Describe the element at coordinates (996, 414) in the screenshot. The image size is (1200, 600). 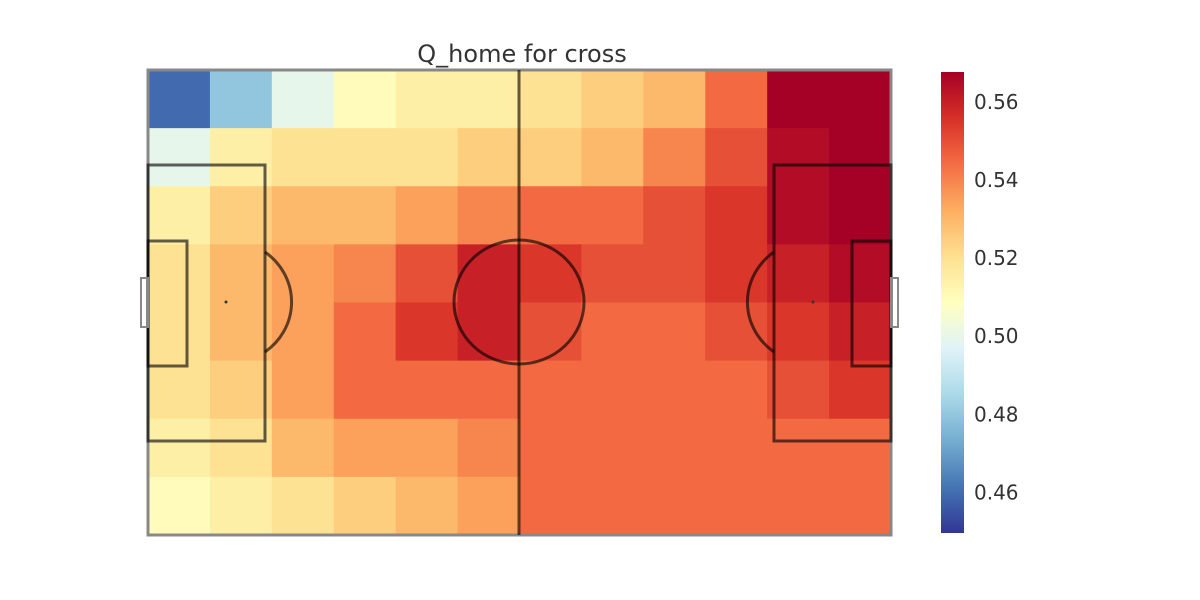
I see `colorbar-tick-label: 0.48` at that location.